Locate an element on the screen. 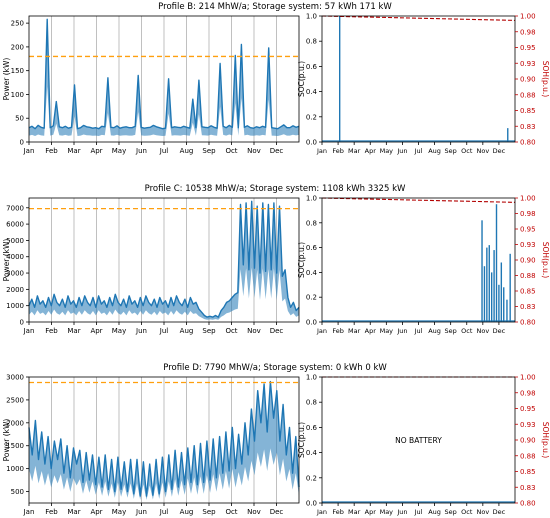 This screenshot has width=550, height=518. soc-y-tick-label: 0.0 is located at coordinates (311, 504).